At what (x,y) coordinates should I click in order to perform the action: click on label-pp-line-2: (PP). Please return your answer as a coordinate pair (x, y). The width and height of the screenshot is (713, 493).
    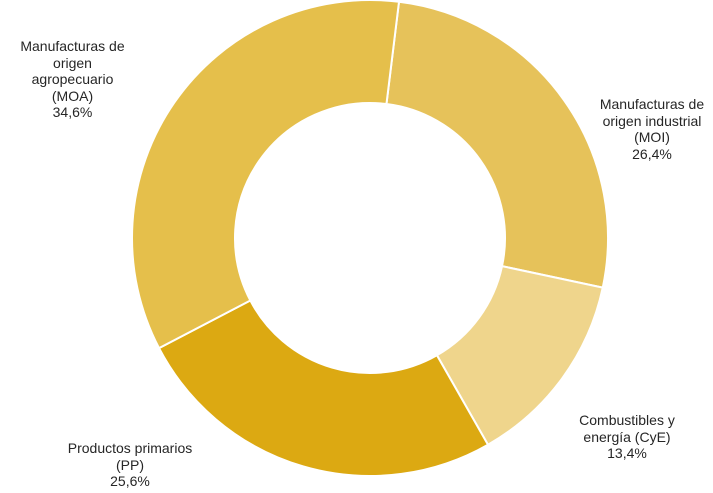
    Looking at the image, I should click on (130, 464).